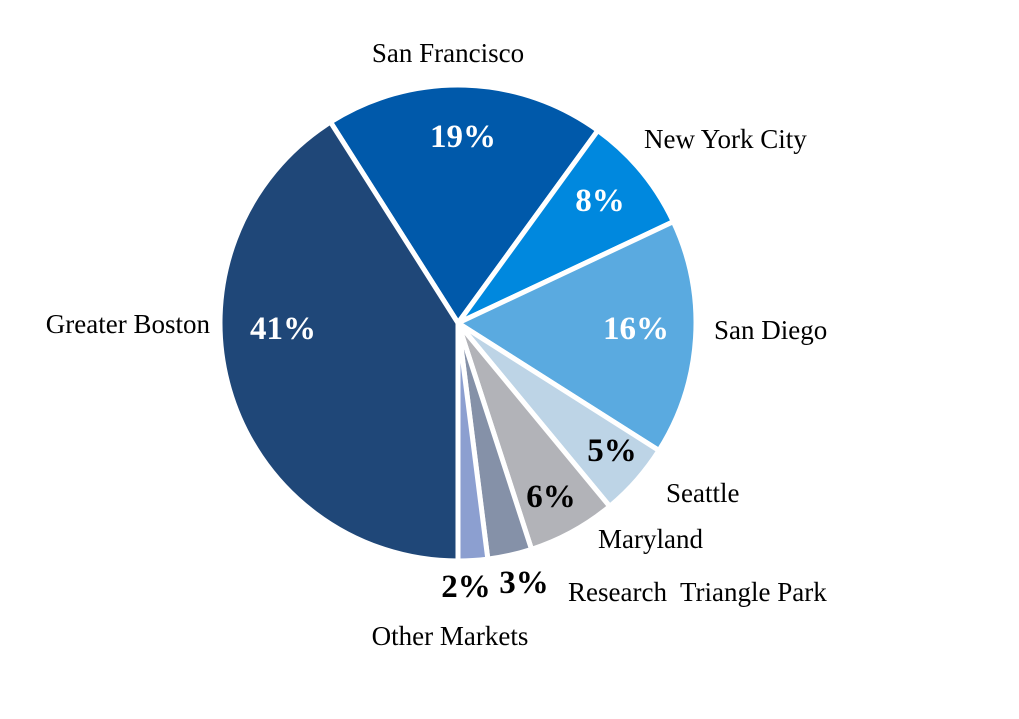 The image size is (1019, 719). Describe the element at coordinates (339, 341) in the screenshot. I see `pie-slice-greater-boston` at that location.